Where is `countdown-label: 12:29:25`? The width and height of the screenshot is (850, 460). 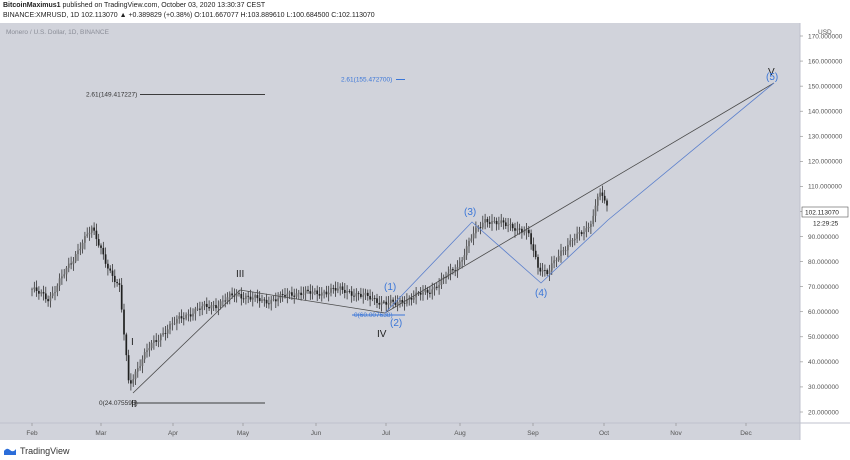 countdown-label: 12:29:25 is located at coordinates (826, 224).